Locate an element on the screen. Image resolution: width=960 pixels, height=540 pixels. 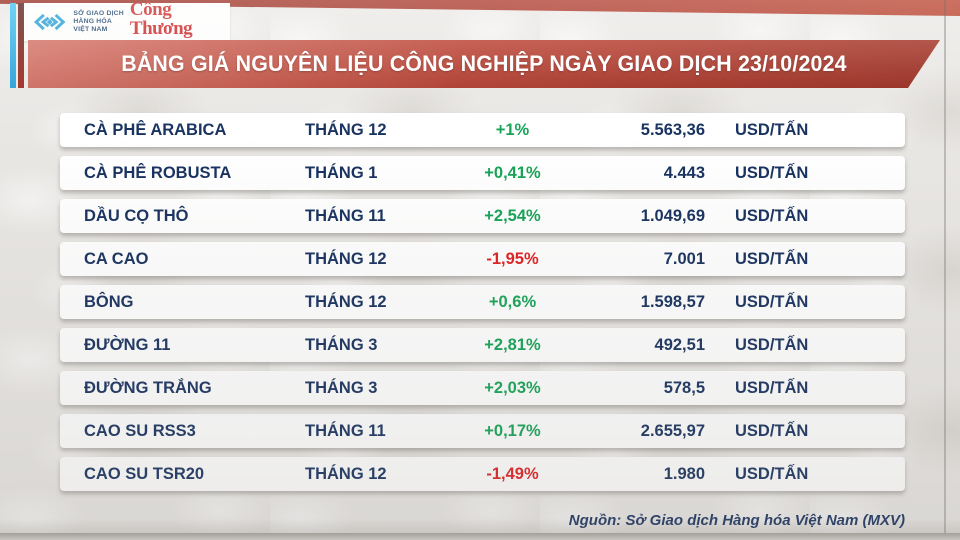
price-change: +0,6% is located at coordinates (512, 301).